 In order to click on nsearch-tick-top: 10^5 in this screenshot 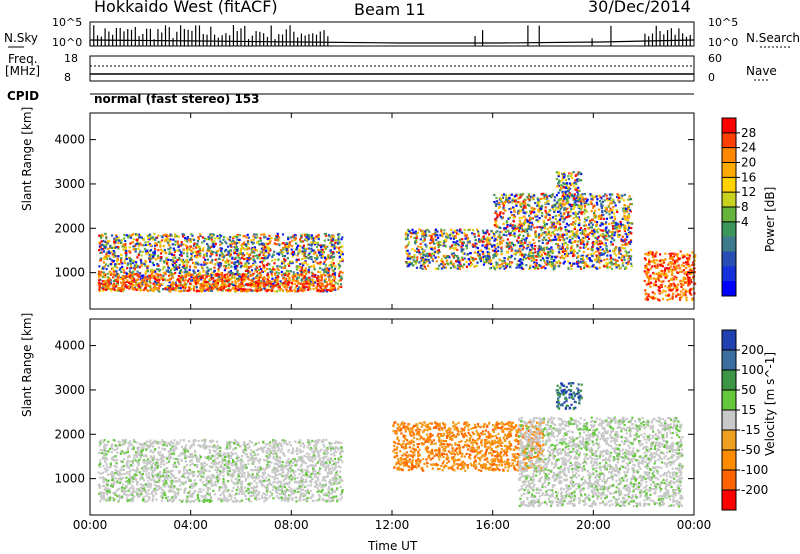, I will do `click(723, 22)`.